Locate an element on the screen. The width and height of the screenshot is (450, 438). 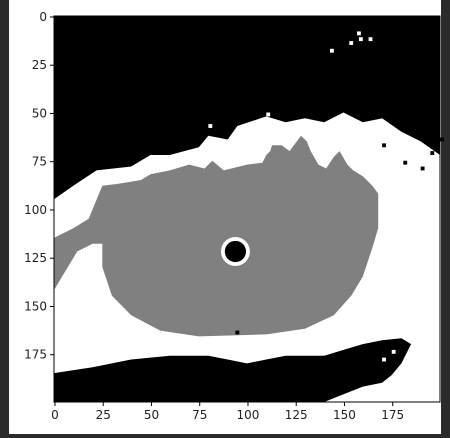
x-tick-label-1: 25 is located at coordinates (103, 415).